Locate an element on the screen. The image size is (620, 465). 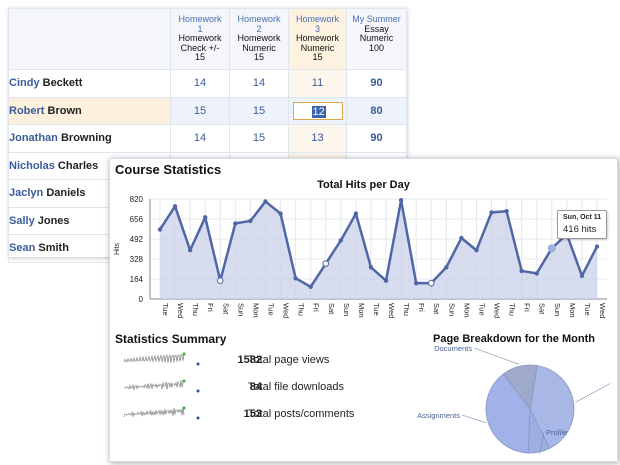
panel-title: Course Statistics is located at coordinates (168, 169).